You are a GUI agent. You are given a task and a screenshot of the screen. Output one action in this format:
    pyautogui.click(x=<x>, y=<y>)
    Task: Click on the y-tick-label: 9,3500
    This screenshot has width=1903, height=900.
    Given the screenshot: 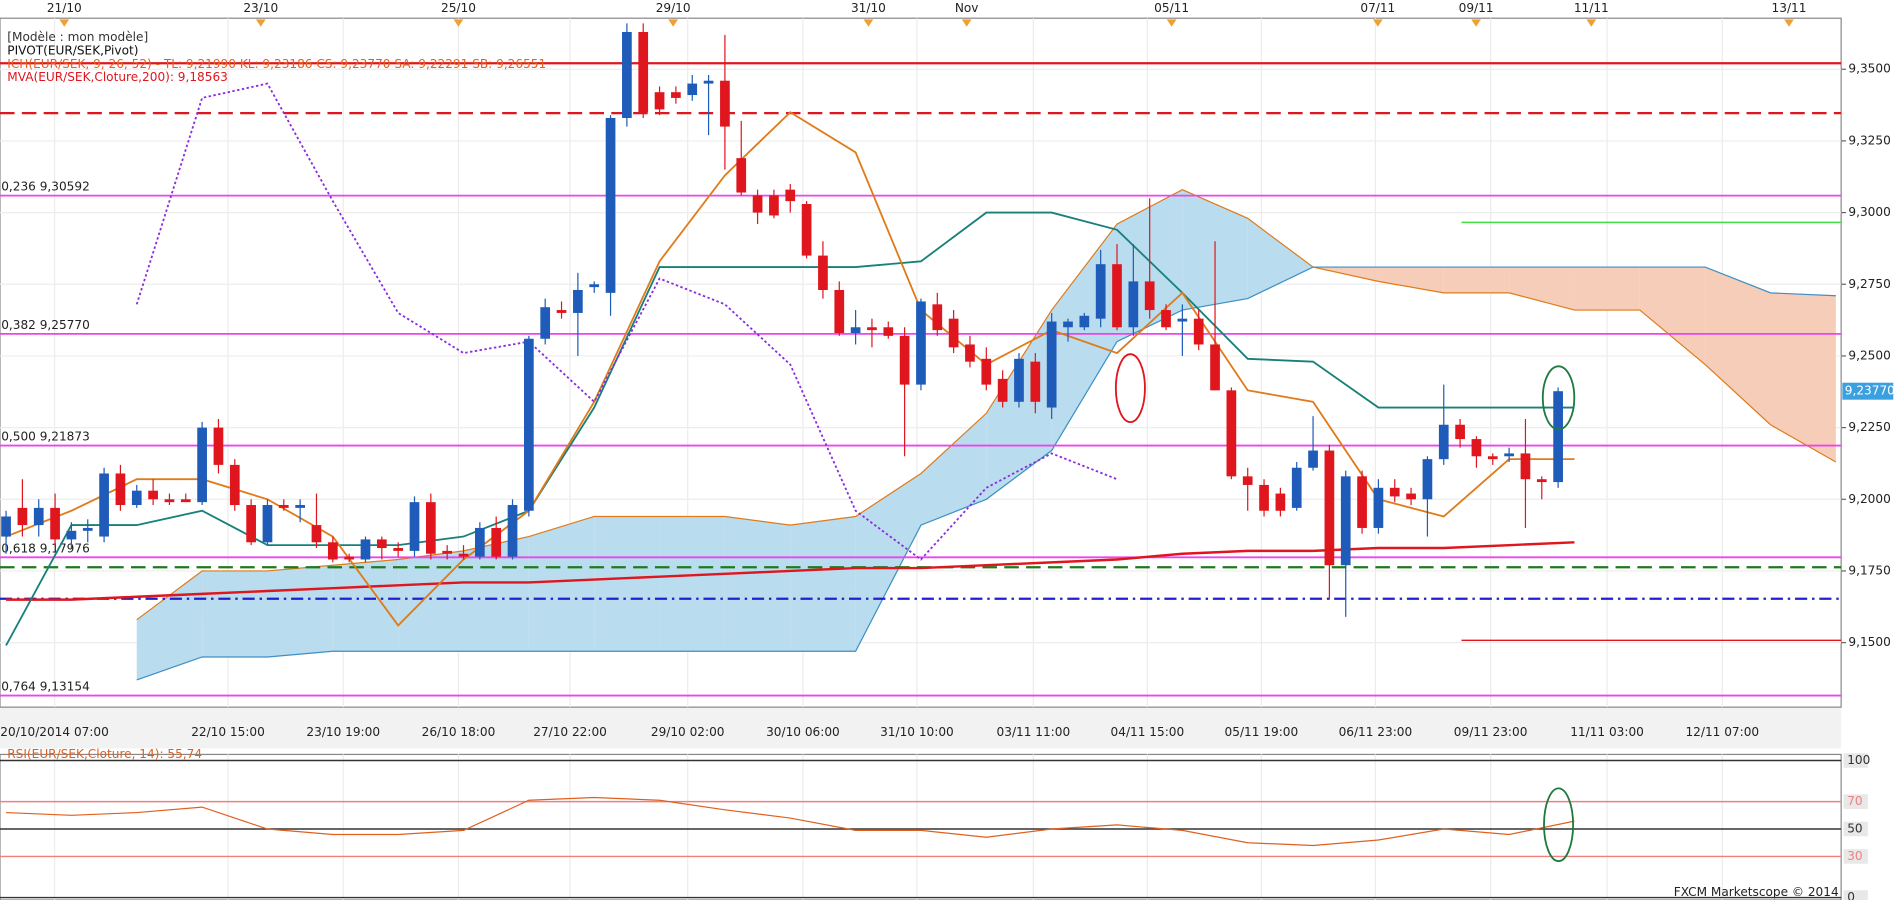 What is the action you would take?
    pyautogui.click(x=1869, y=69)
    